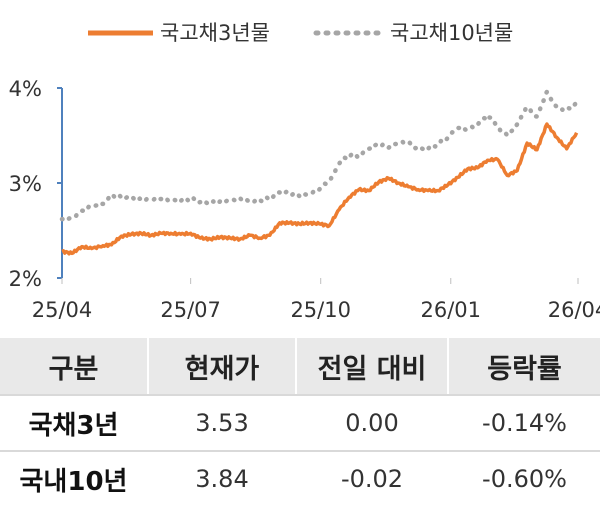 Image resolution: width=600 pixels, height=506 pixels. I want to click on header-change-rate: 등락률, so click(524, 366).